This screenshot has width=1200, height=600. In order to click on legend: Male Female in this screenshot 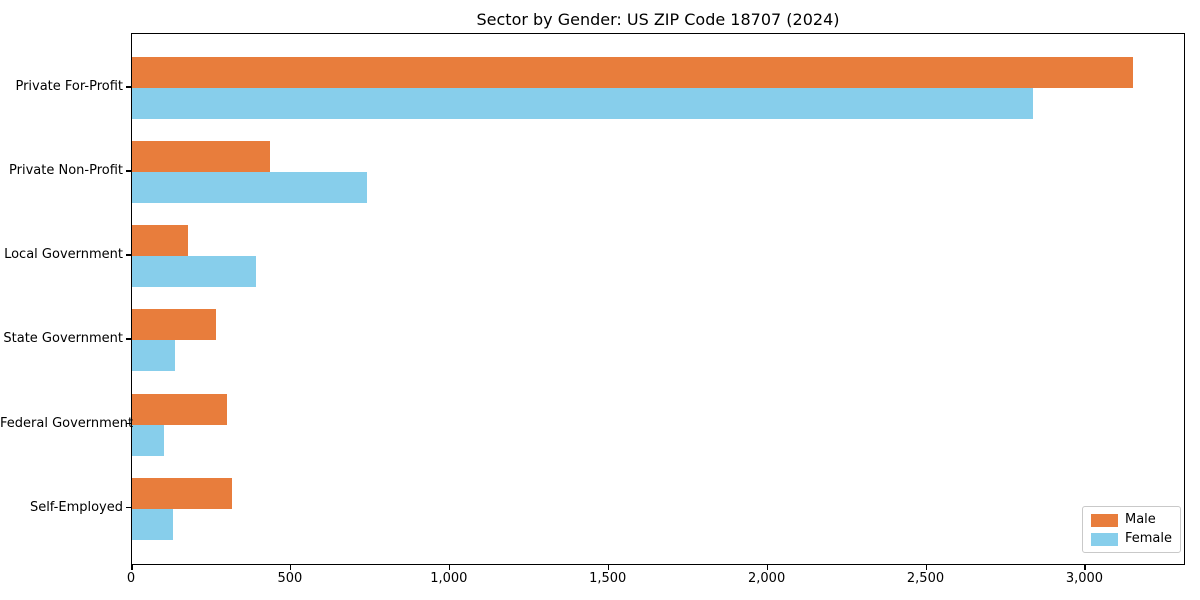, I will do `click(1131, 529)`.